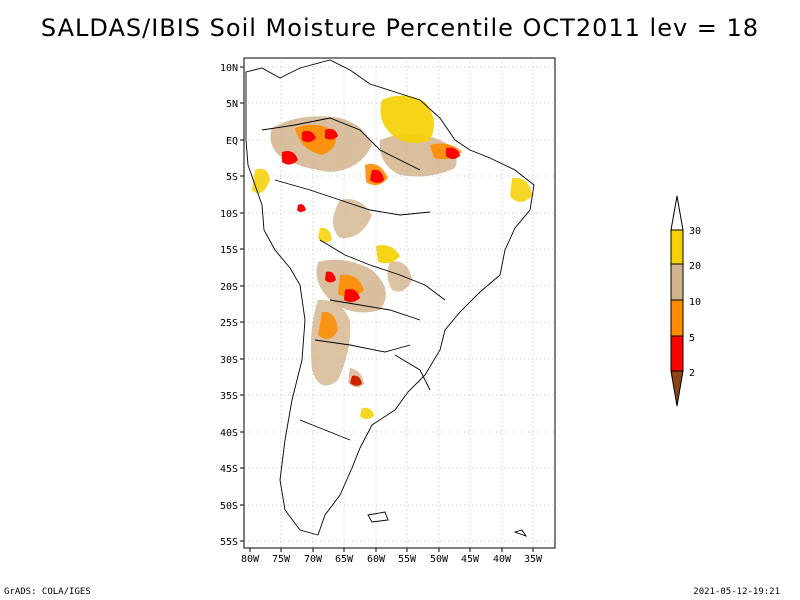 This screenshot has height=600, width=800. What do you see at coordinates (229, 433) in the screenshot?
I see `lat-label: 40S` at bounding box center [229, 433].